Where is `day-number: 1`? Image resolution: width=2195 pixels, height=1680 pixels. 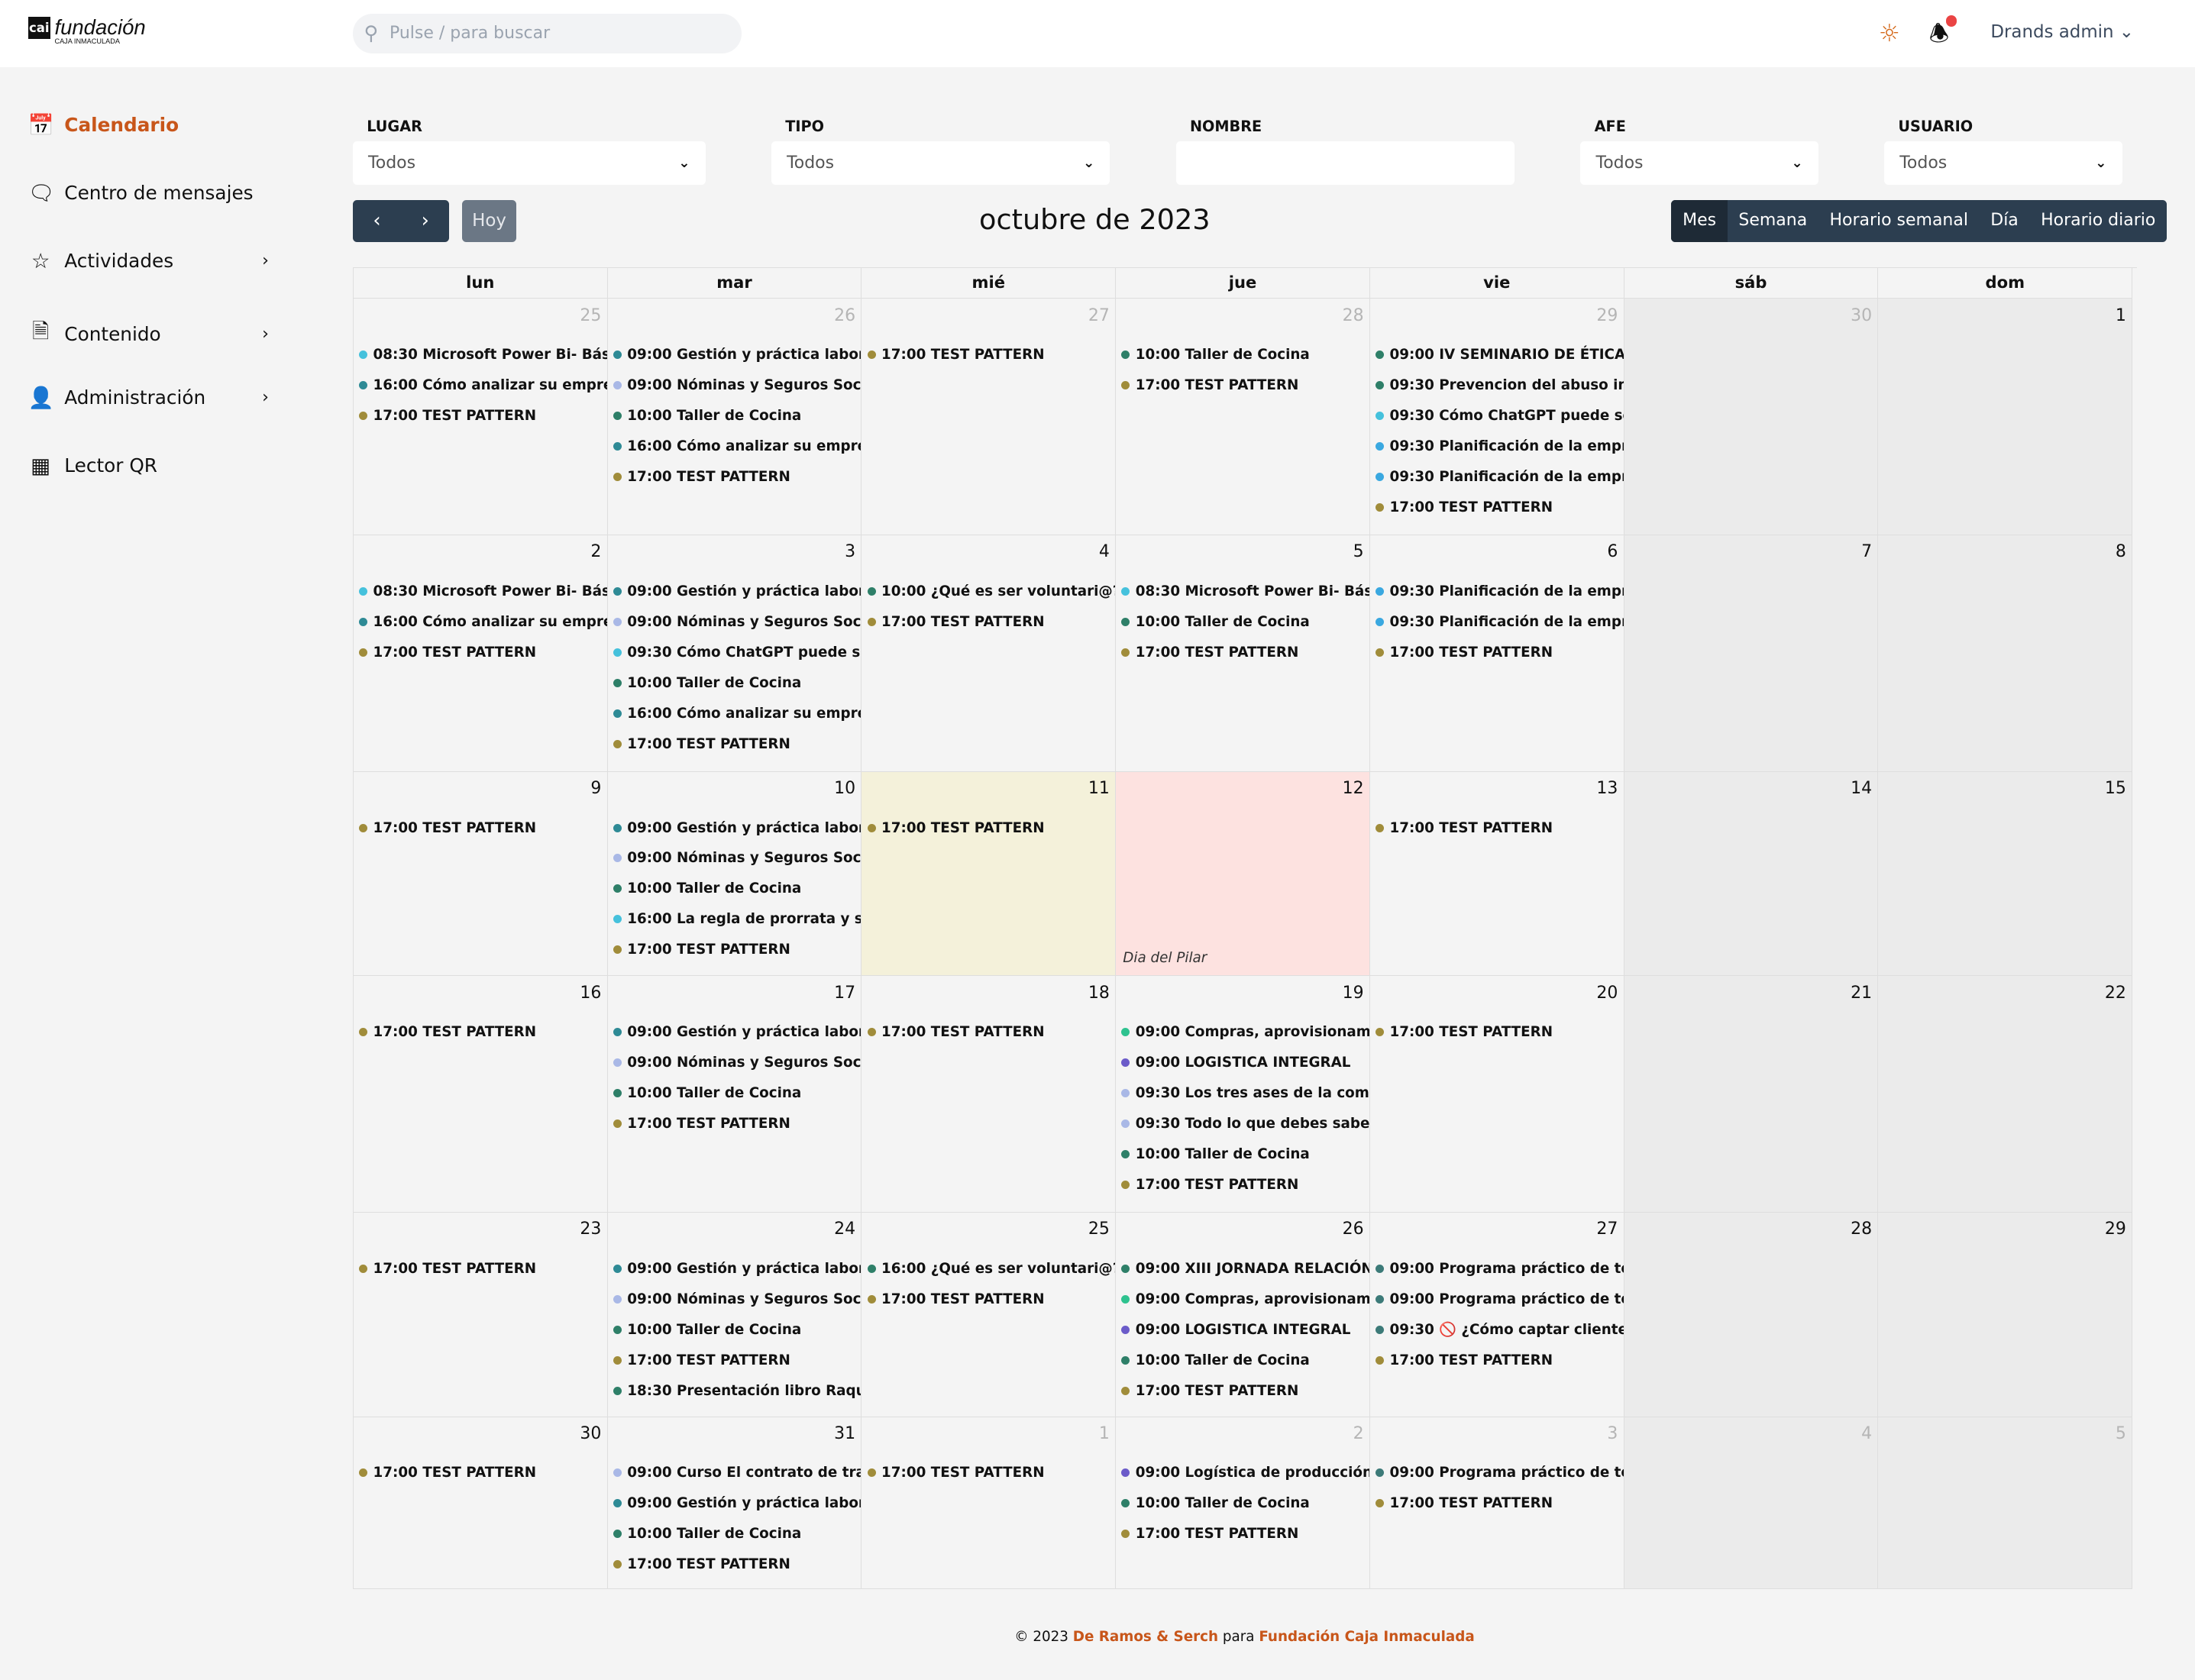
day-number: 1 is located at coordinates (2120, 315).